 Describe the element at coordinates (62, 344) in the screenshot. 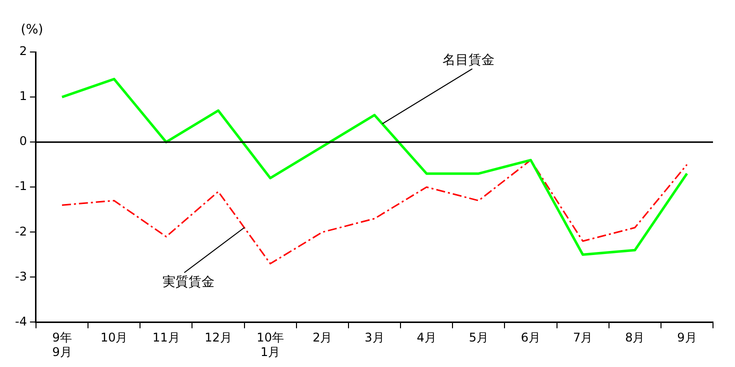

I see `x-tick-label: 9年 9月` at that location.